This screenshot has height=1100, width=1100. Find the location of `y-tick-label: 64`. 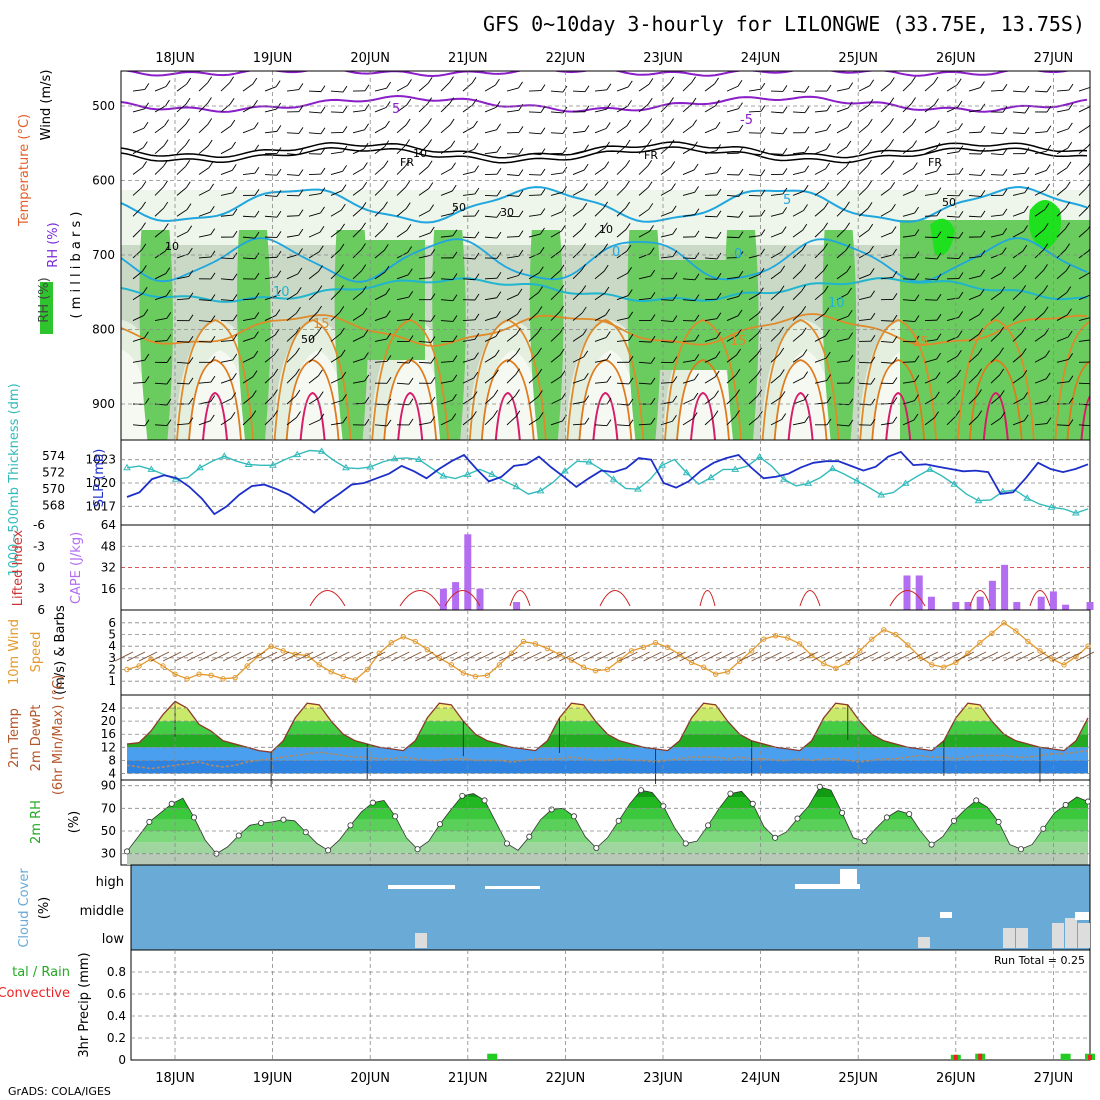

y-tick-label: 64 is located at coordinates (108, 525).